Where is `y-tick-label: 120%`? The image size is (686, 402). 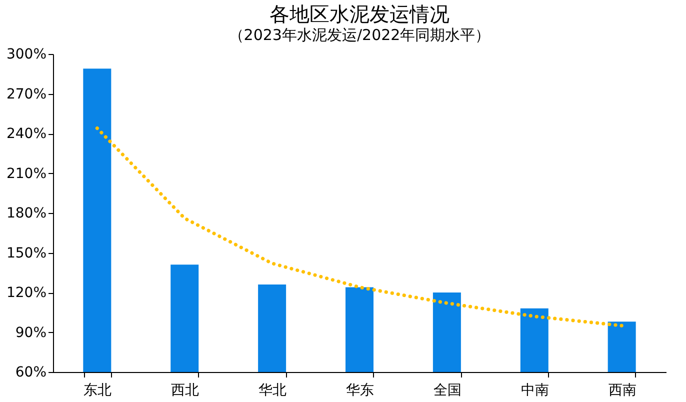
y-tick-label: 120% is located at coordinates (26, 293).